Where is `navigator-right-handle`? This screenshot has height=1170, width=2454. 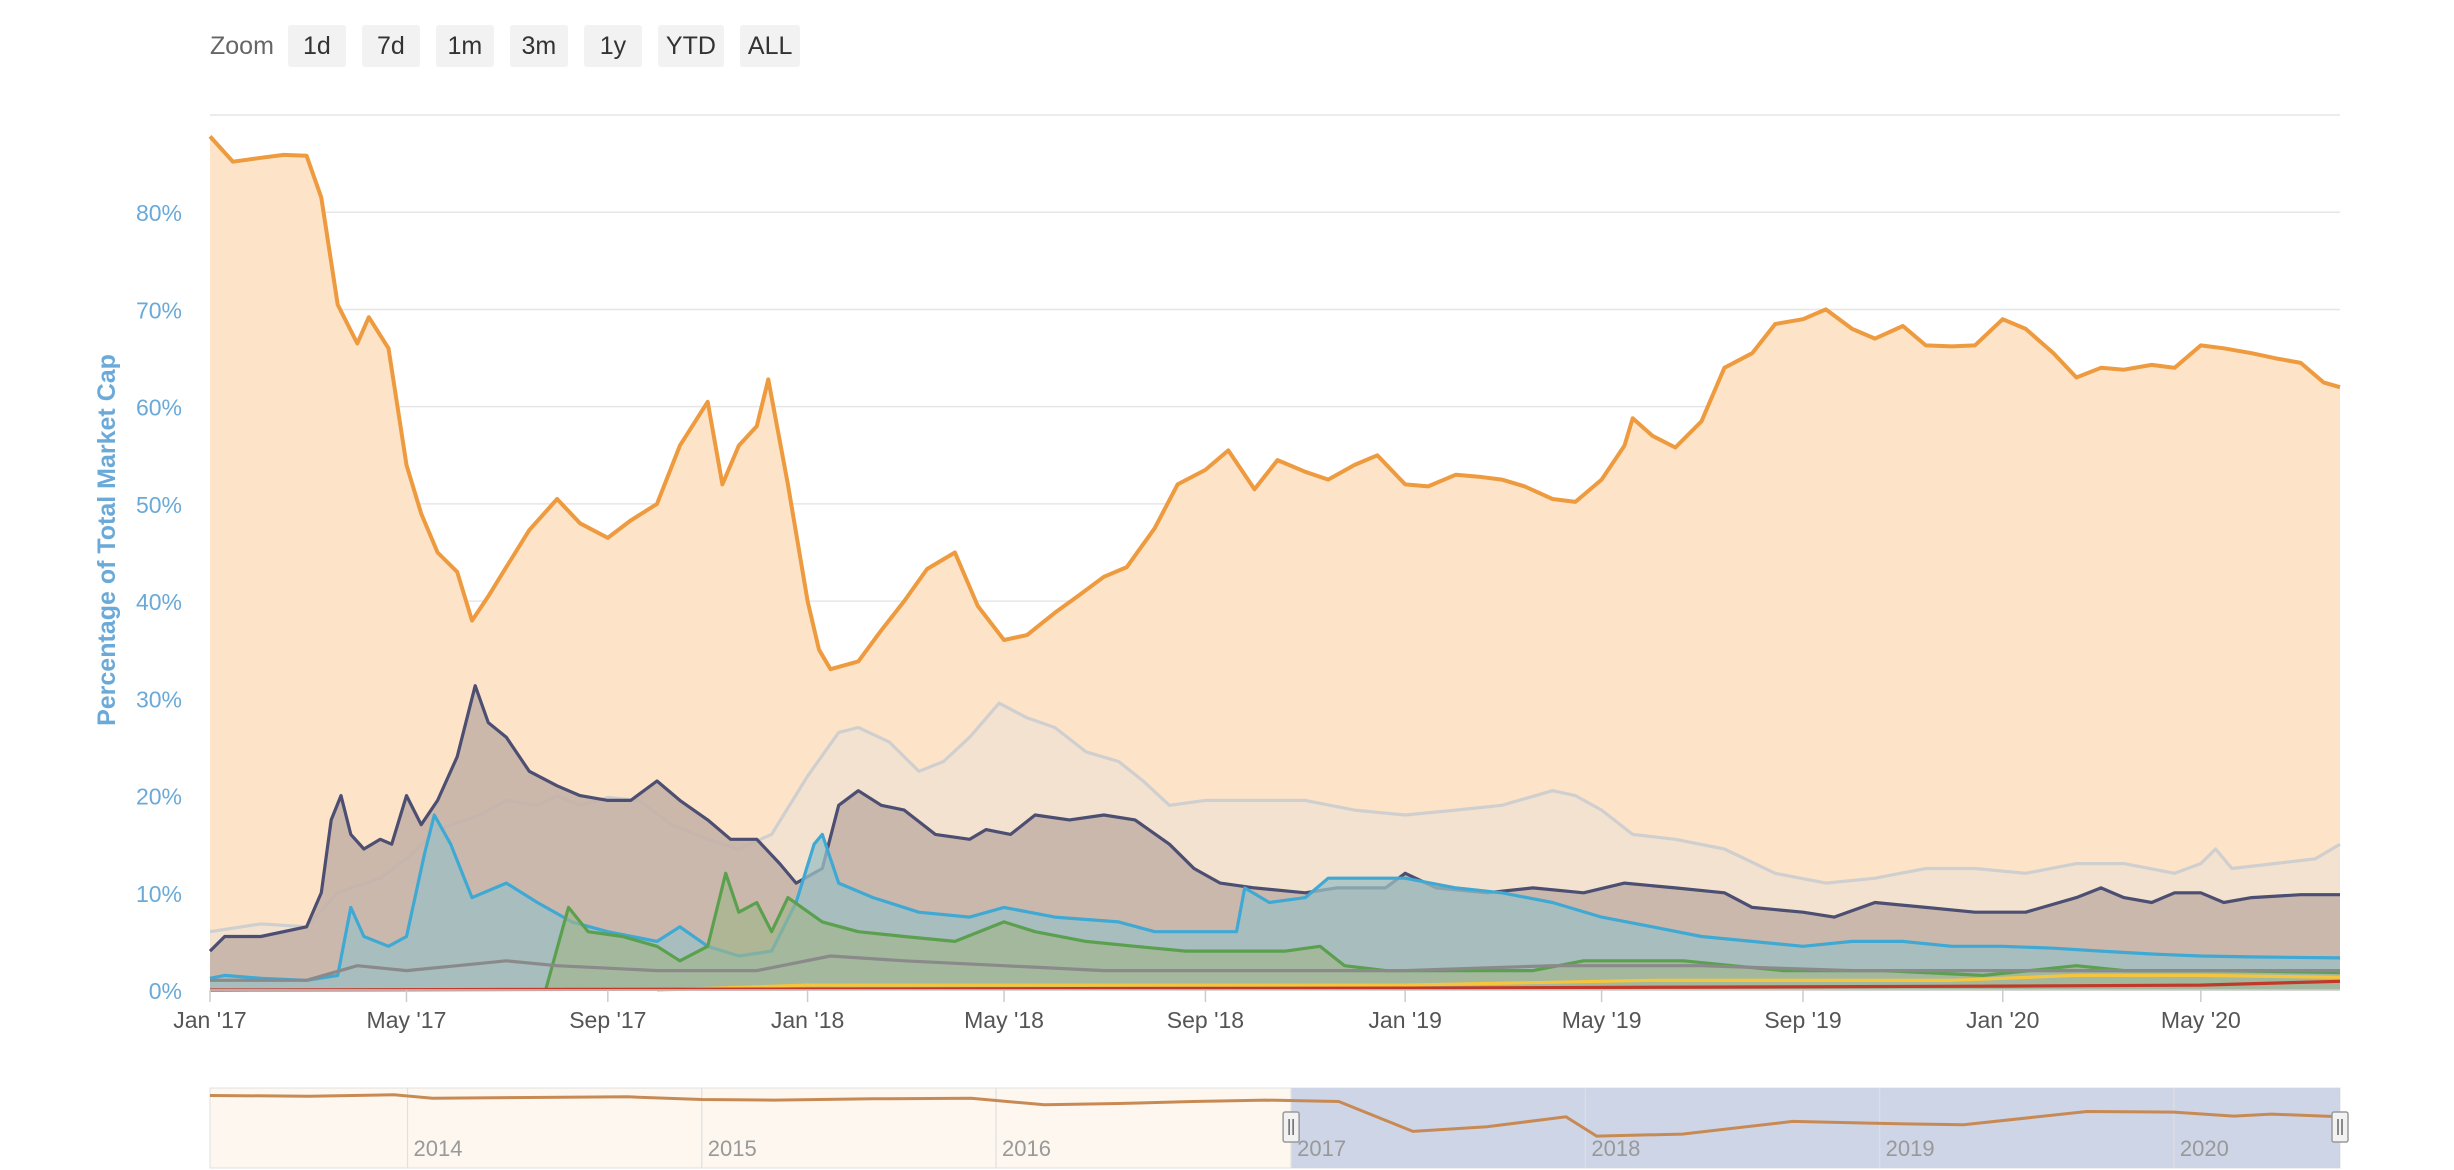 navigator-right-handle is located at coordinates (2340, 1127).